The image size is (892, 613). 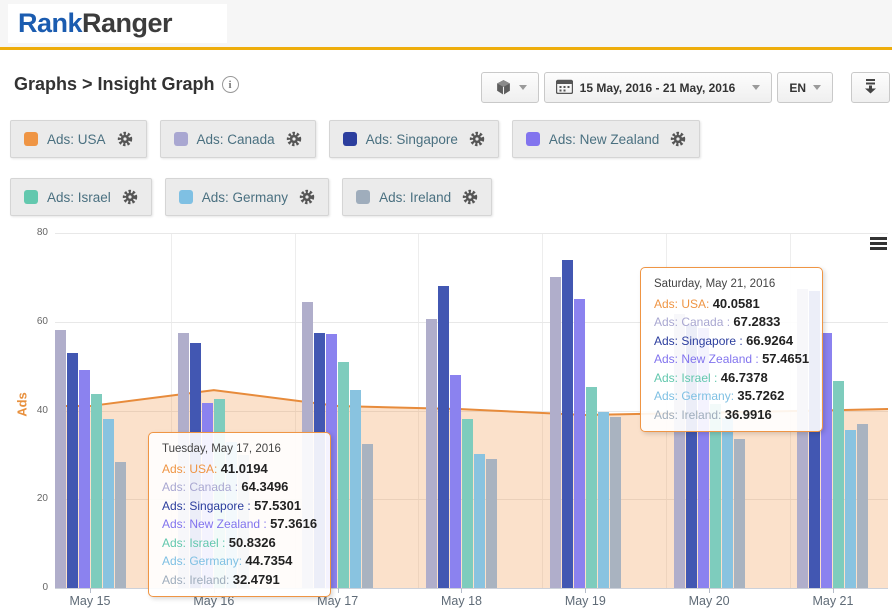 What do you see at coordinates (200, 561) in the screenshot?
I see `tooltip-series-label: Ads: Germany` at bounding box center [200, 561].